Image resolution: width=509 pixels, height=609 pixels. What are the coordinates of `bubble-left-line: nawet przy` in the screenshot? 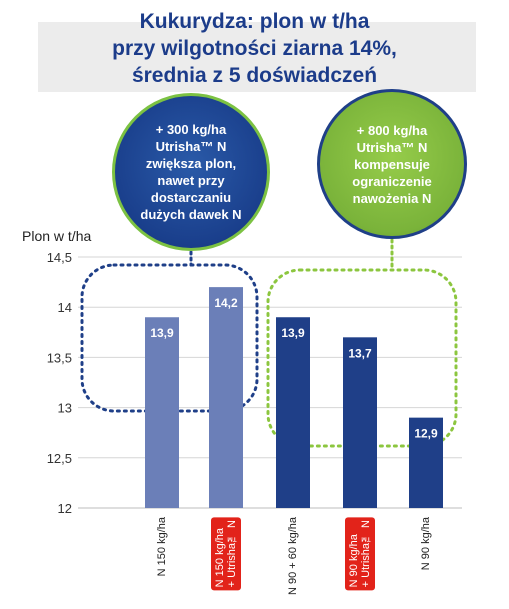 It's located at (191, 180).